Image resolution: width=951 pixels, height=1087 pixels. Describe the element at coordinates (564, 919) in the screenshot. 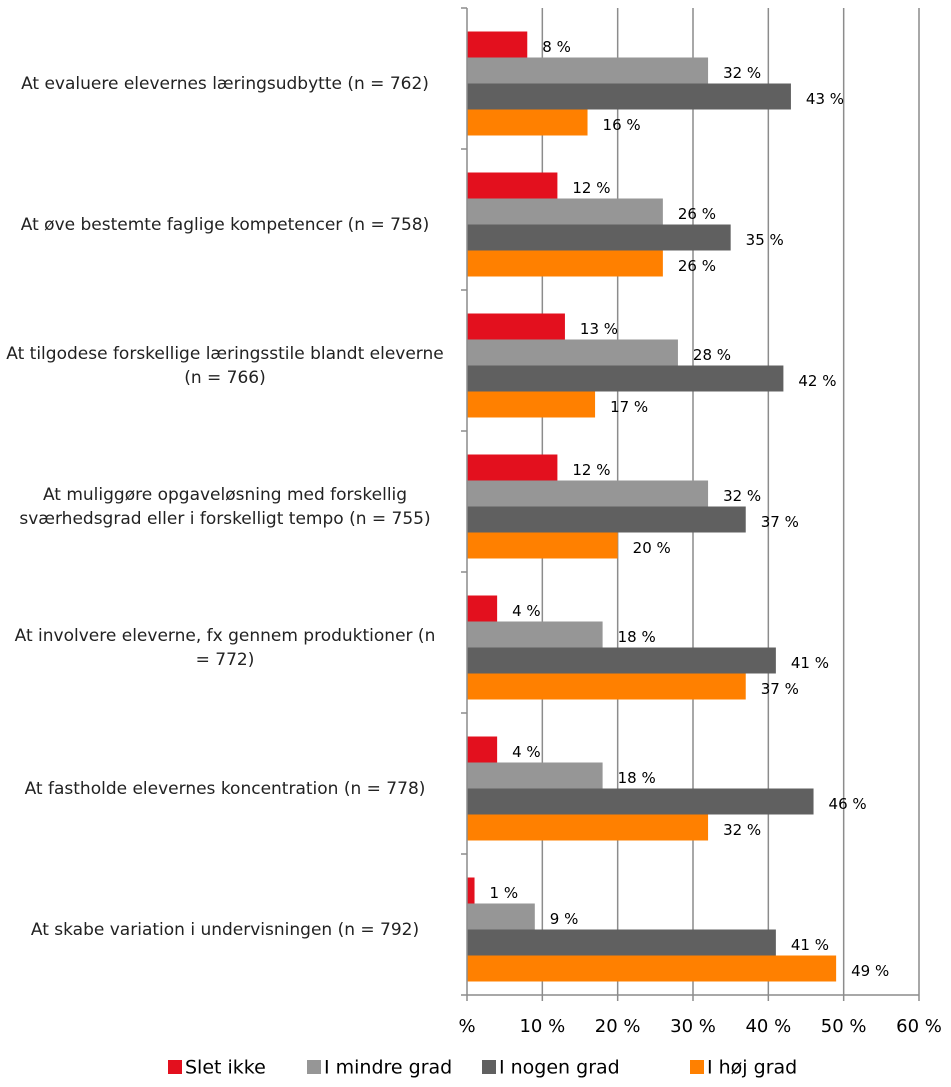

I see `data-label: 9 %` at that location.